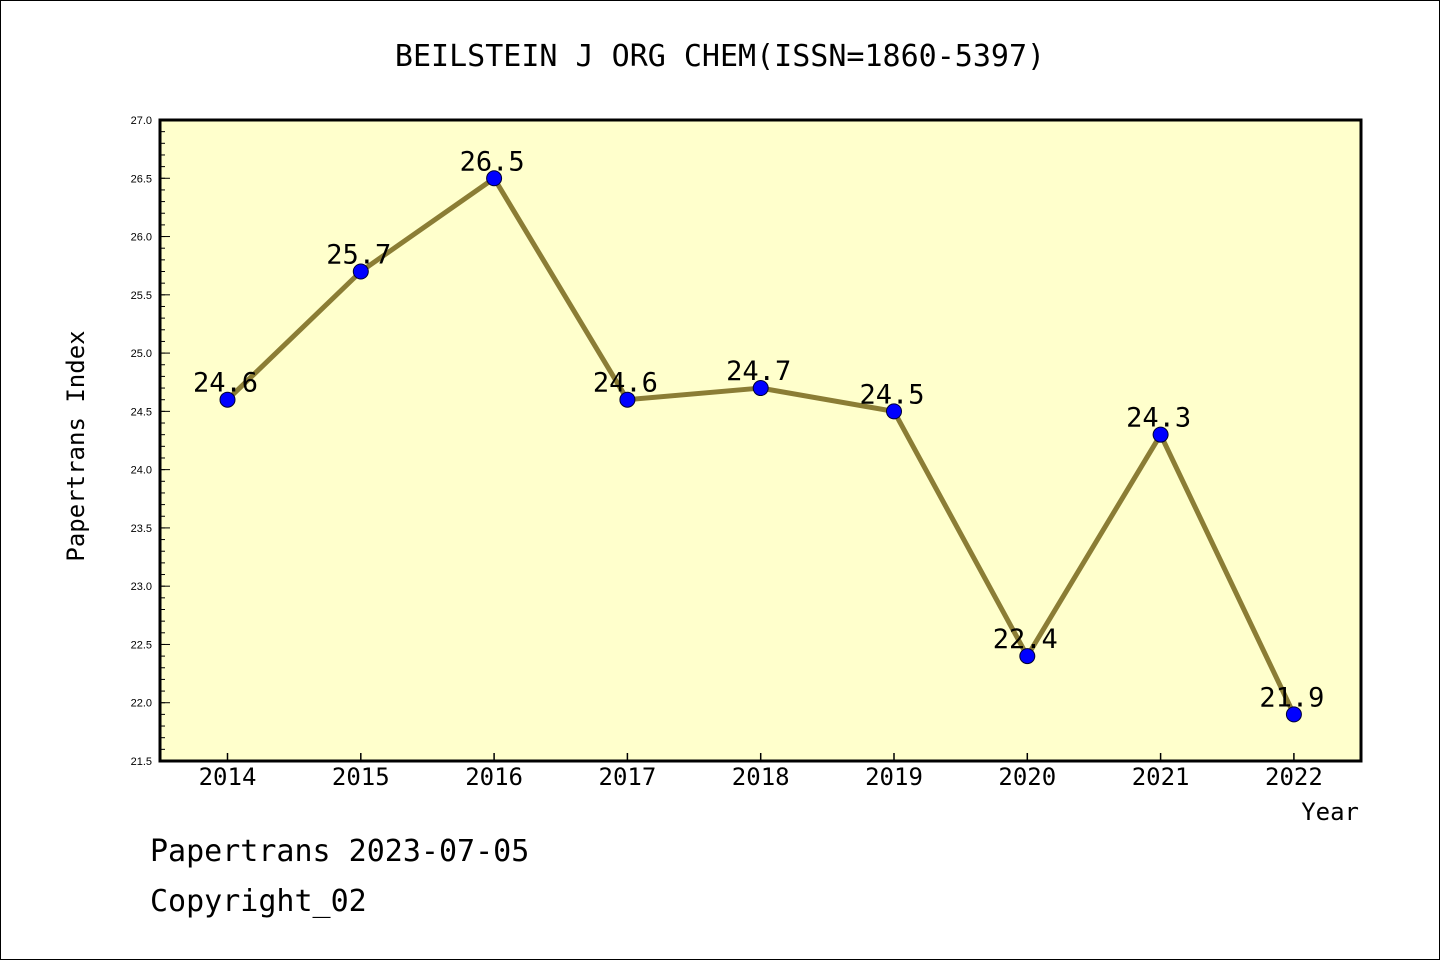 This screenshot has height=960, width=1440. Describe the element at coordinates (258, 901) in the screenshot. I see `footer-copyright: Copyright_02` at that location.